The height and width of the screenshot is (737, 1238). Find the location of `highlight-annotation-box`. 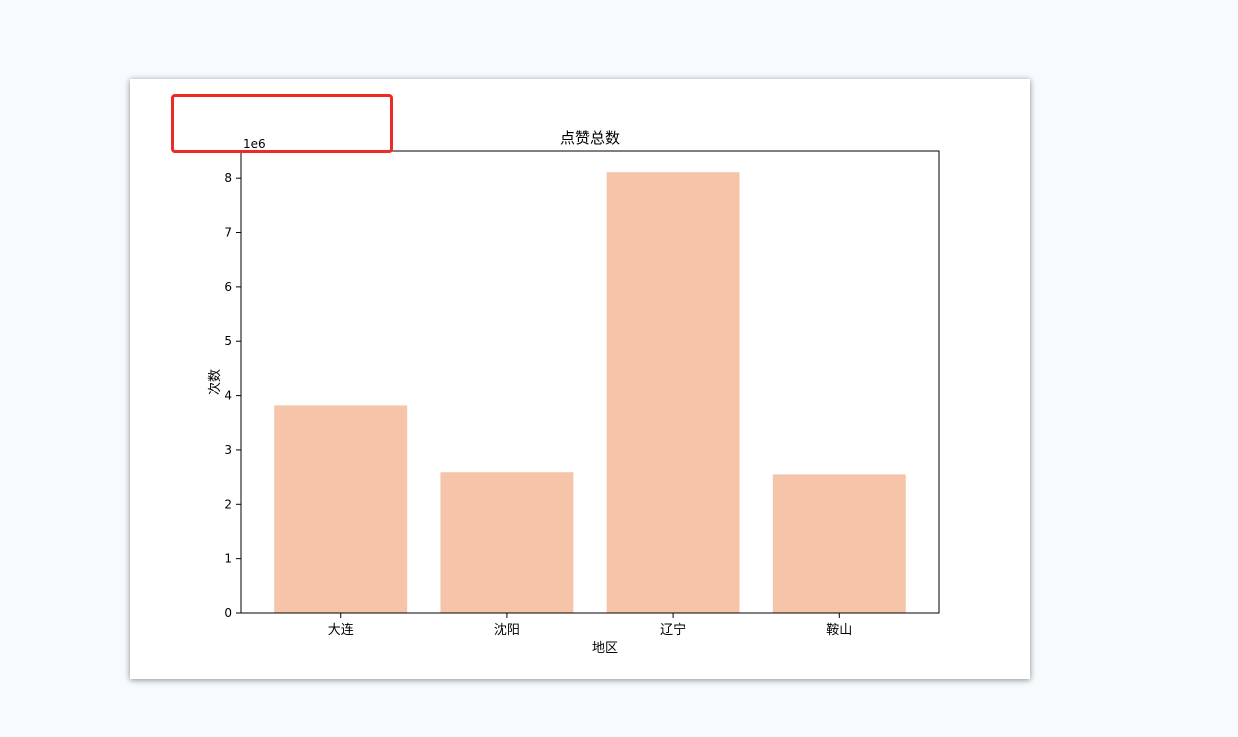

highlight-annotation-box is located at coordinates (282, 123).